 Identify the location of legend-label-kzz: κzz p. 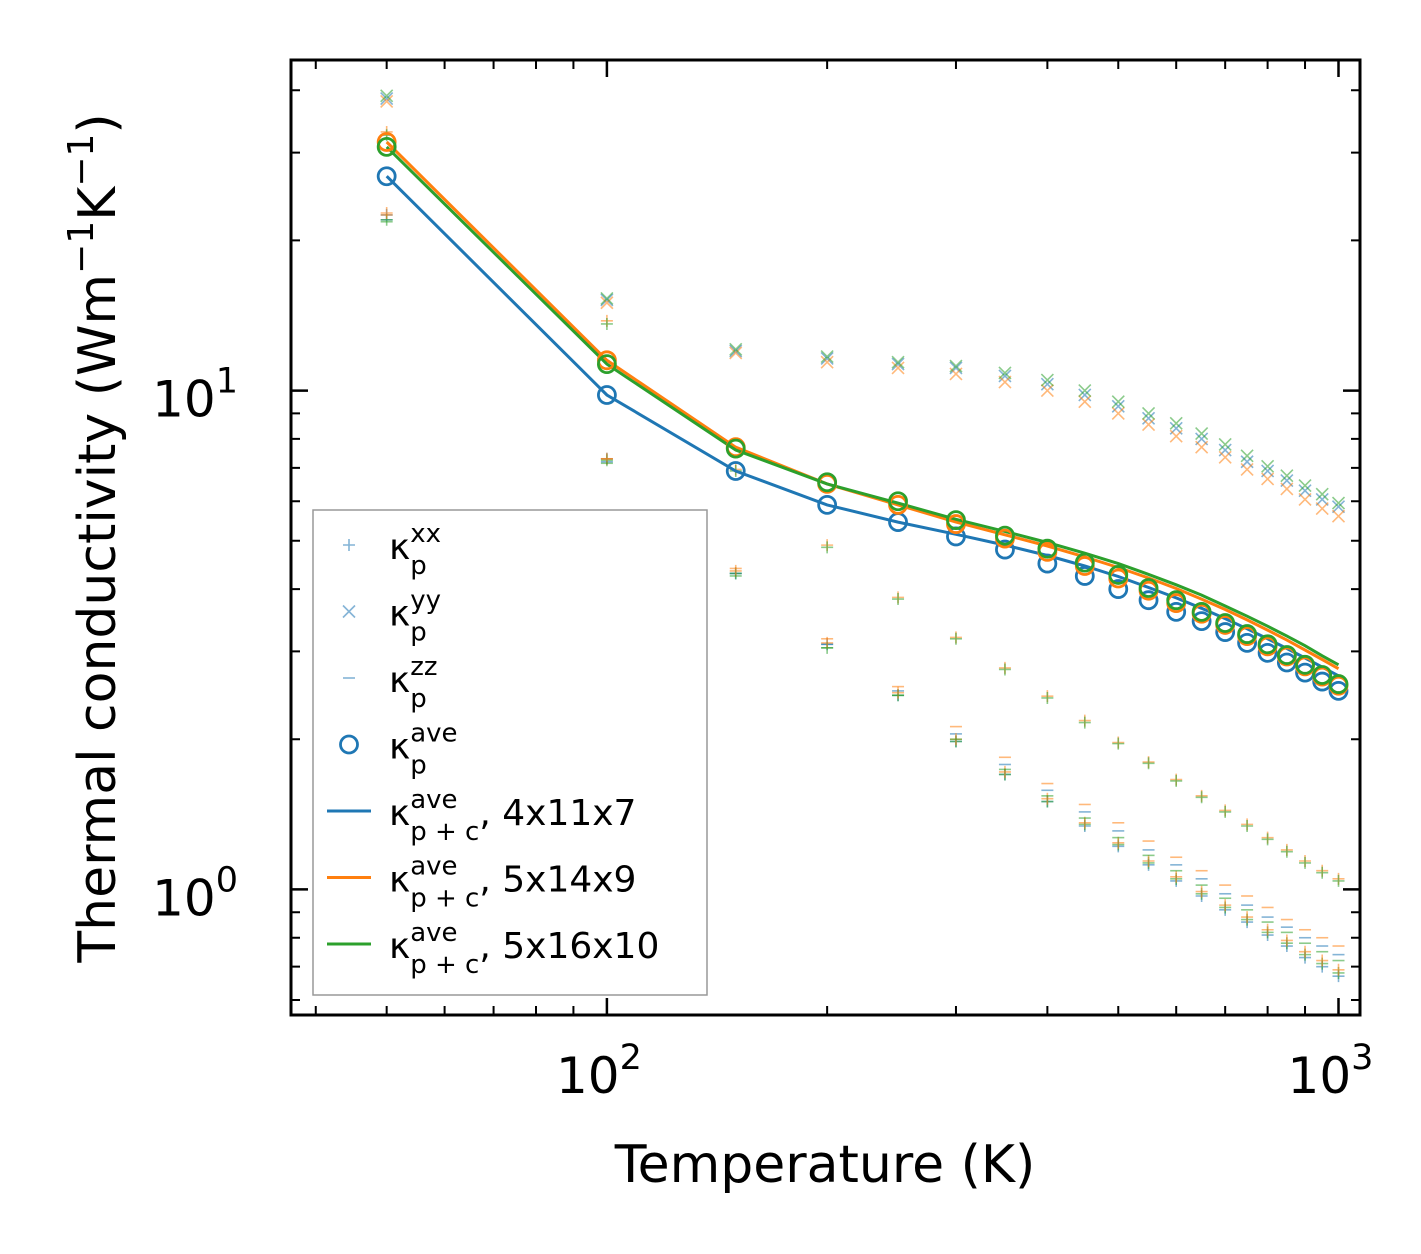
(413, 683).